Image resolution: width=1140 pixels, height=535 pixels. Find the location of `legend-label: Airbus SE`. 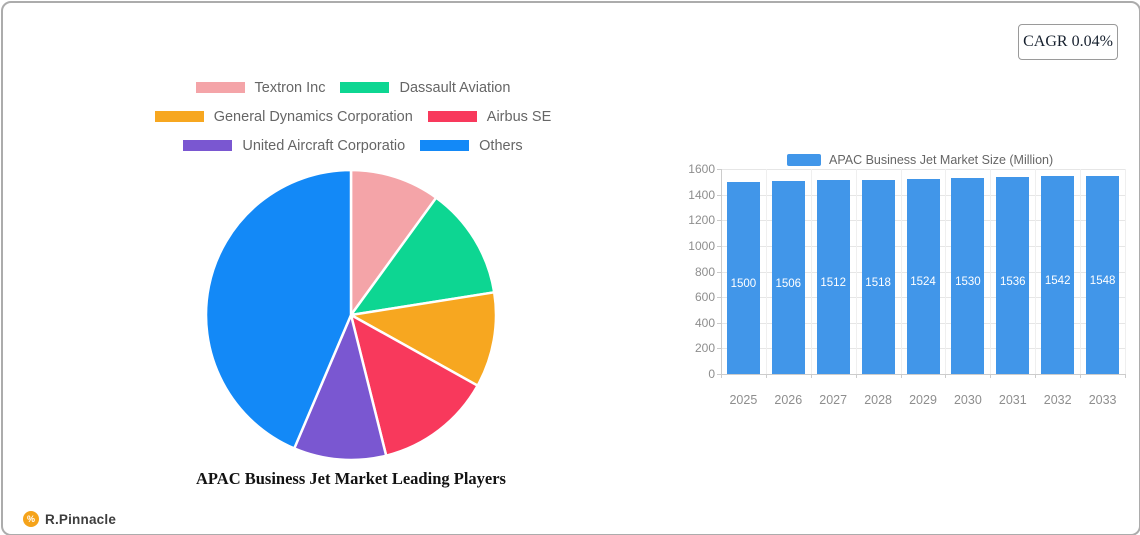

legend-label: Airbus SE is located at coordinates (519, 116).